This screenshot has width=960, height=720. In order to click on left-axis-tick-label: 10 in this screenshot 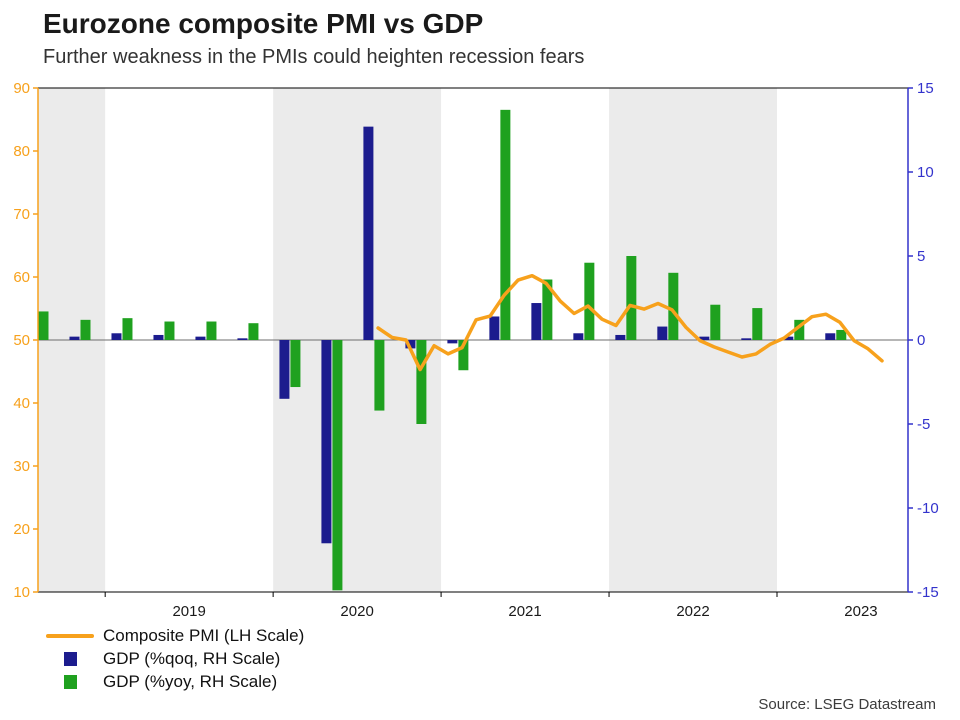, I will do `click(21, 592)`.